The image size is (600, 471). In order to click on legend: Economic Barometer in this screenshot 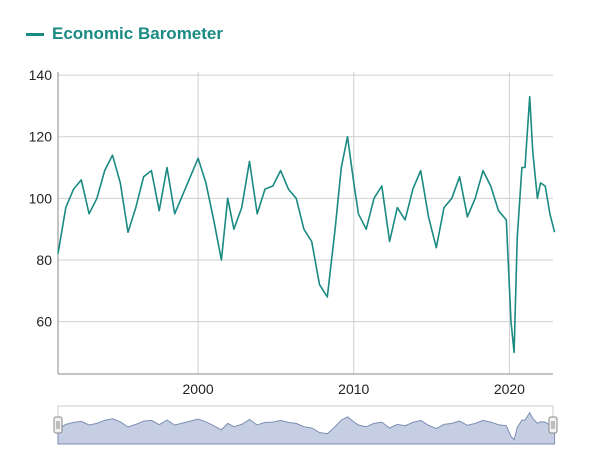, I will do `click(124, 34)`.